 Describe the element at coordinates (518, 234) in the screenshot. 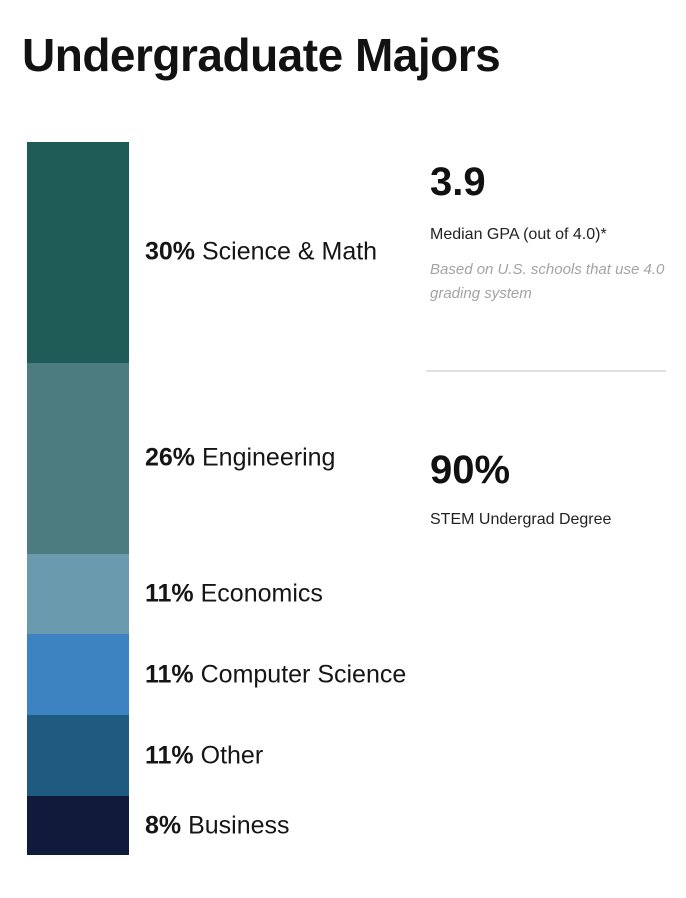

I see `median-gpa-label: Median GPA (out of 4.0)*` at that location.